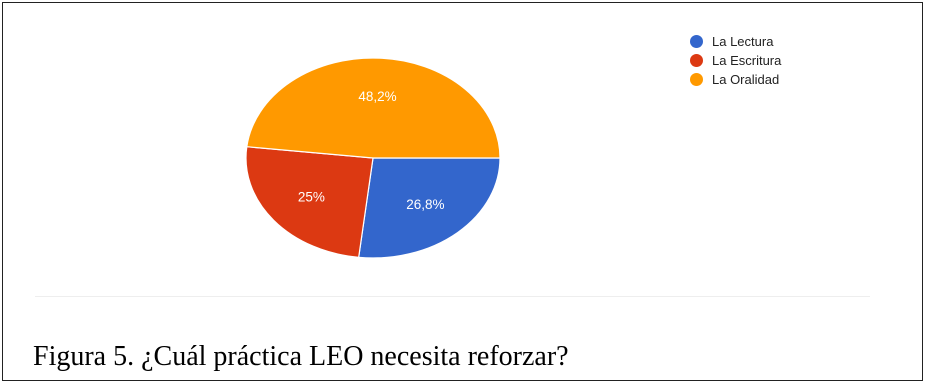 The image size is (927, 385). What do you see at coordinates (747, 60) in the screenshot?
I see `legend-label-escritura: La Escritura` at bounding box center [747, 60].